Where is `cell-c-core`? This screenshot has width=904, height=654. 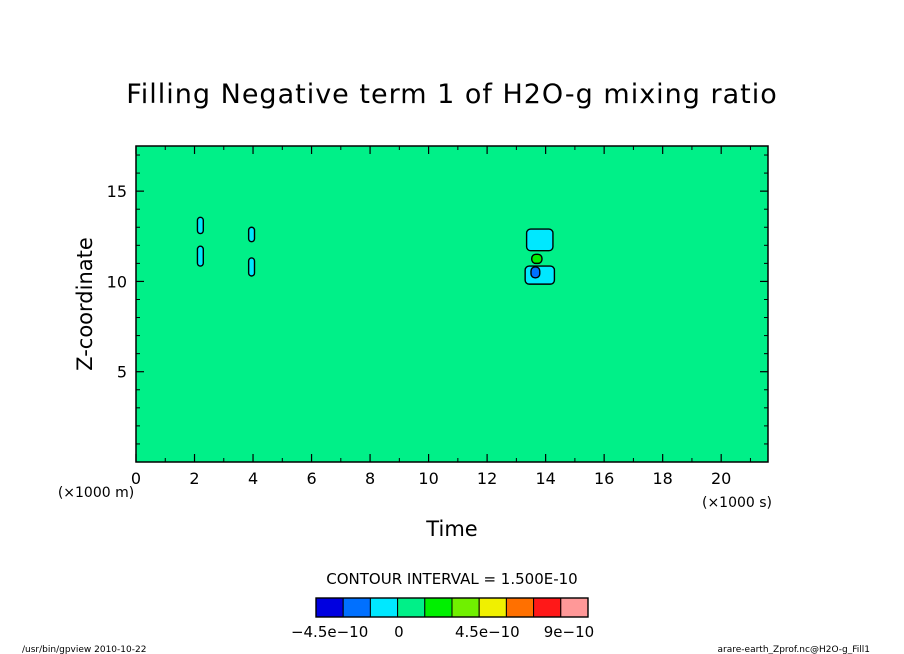 cell-c-core is located at coordinates (535, 272).